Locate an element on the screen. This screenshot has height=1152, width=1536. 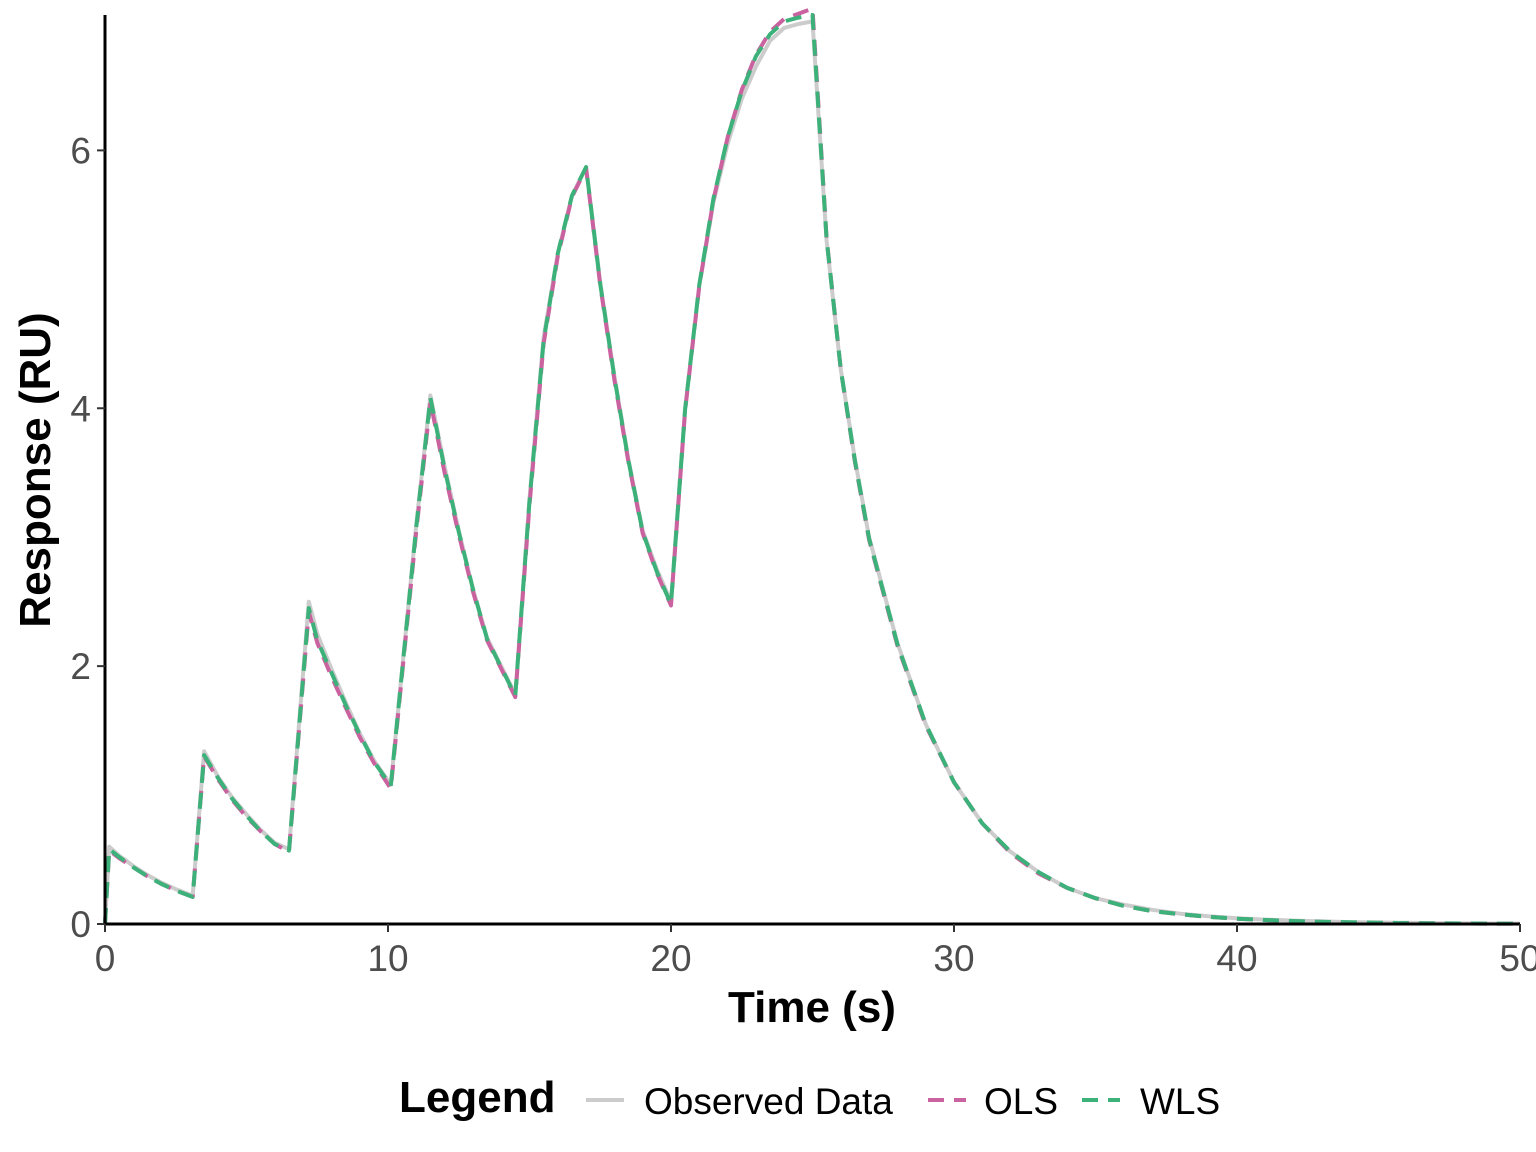
x-tick-label: 20 is located at coordinates (670, 958).